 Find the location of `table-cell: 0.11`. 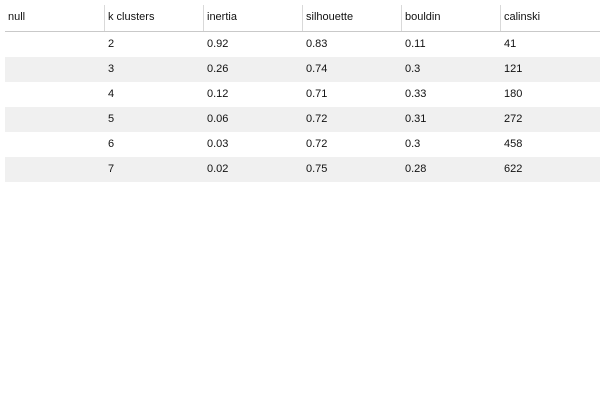

table-cell: 0.11 is located at coordinates (415, 44).